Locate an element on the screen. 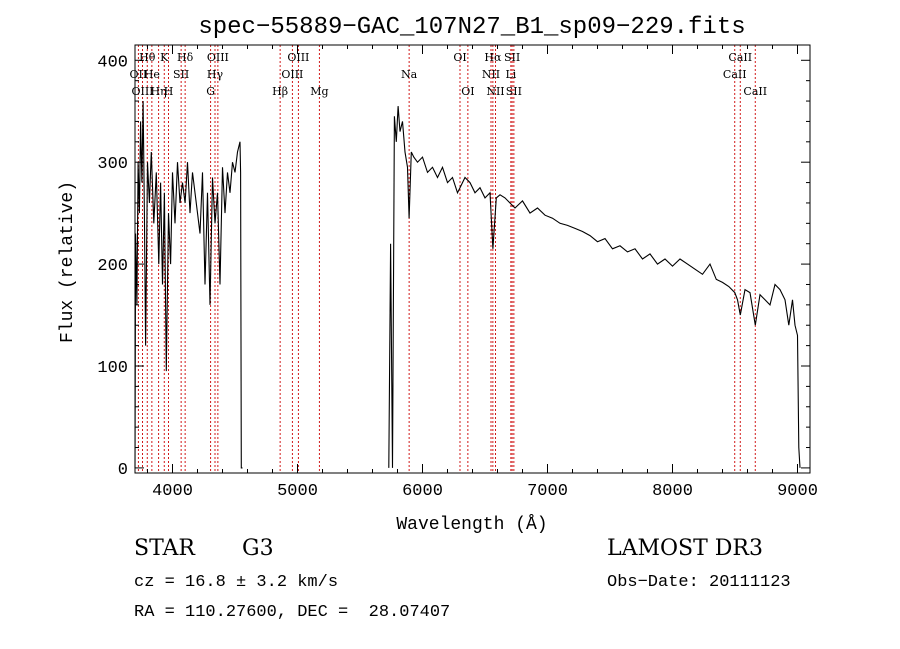  y-tick-label: 100 is located at coordinates (112, 368).